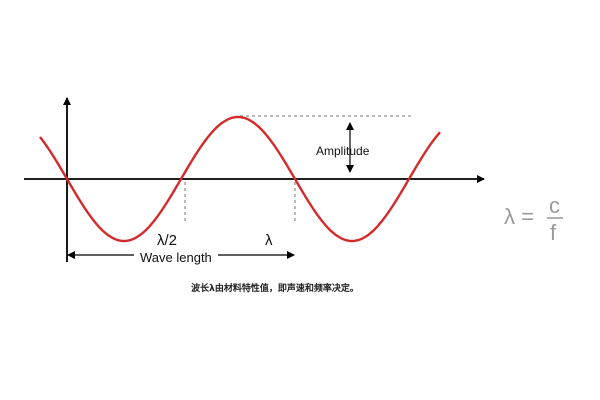 The height and width of the screenshot is (400, 600). I want to click on caption: 波长λ由材料特性值，即声速和频率决定。, so click(275, 289).